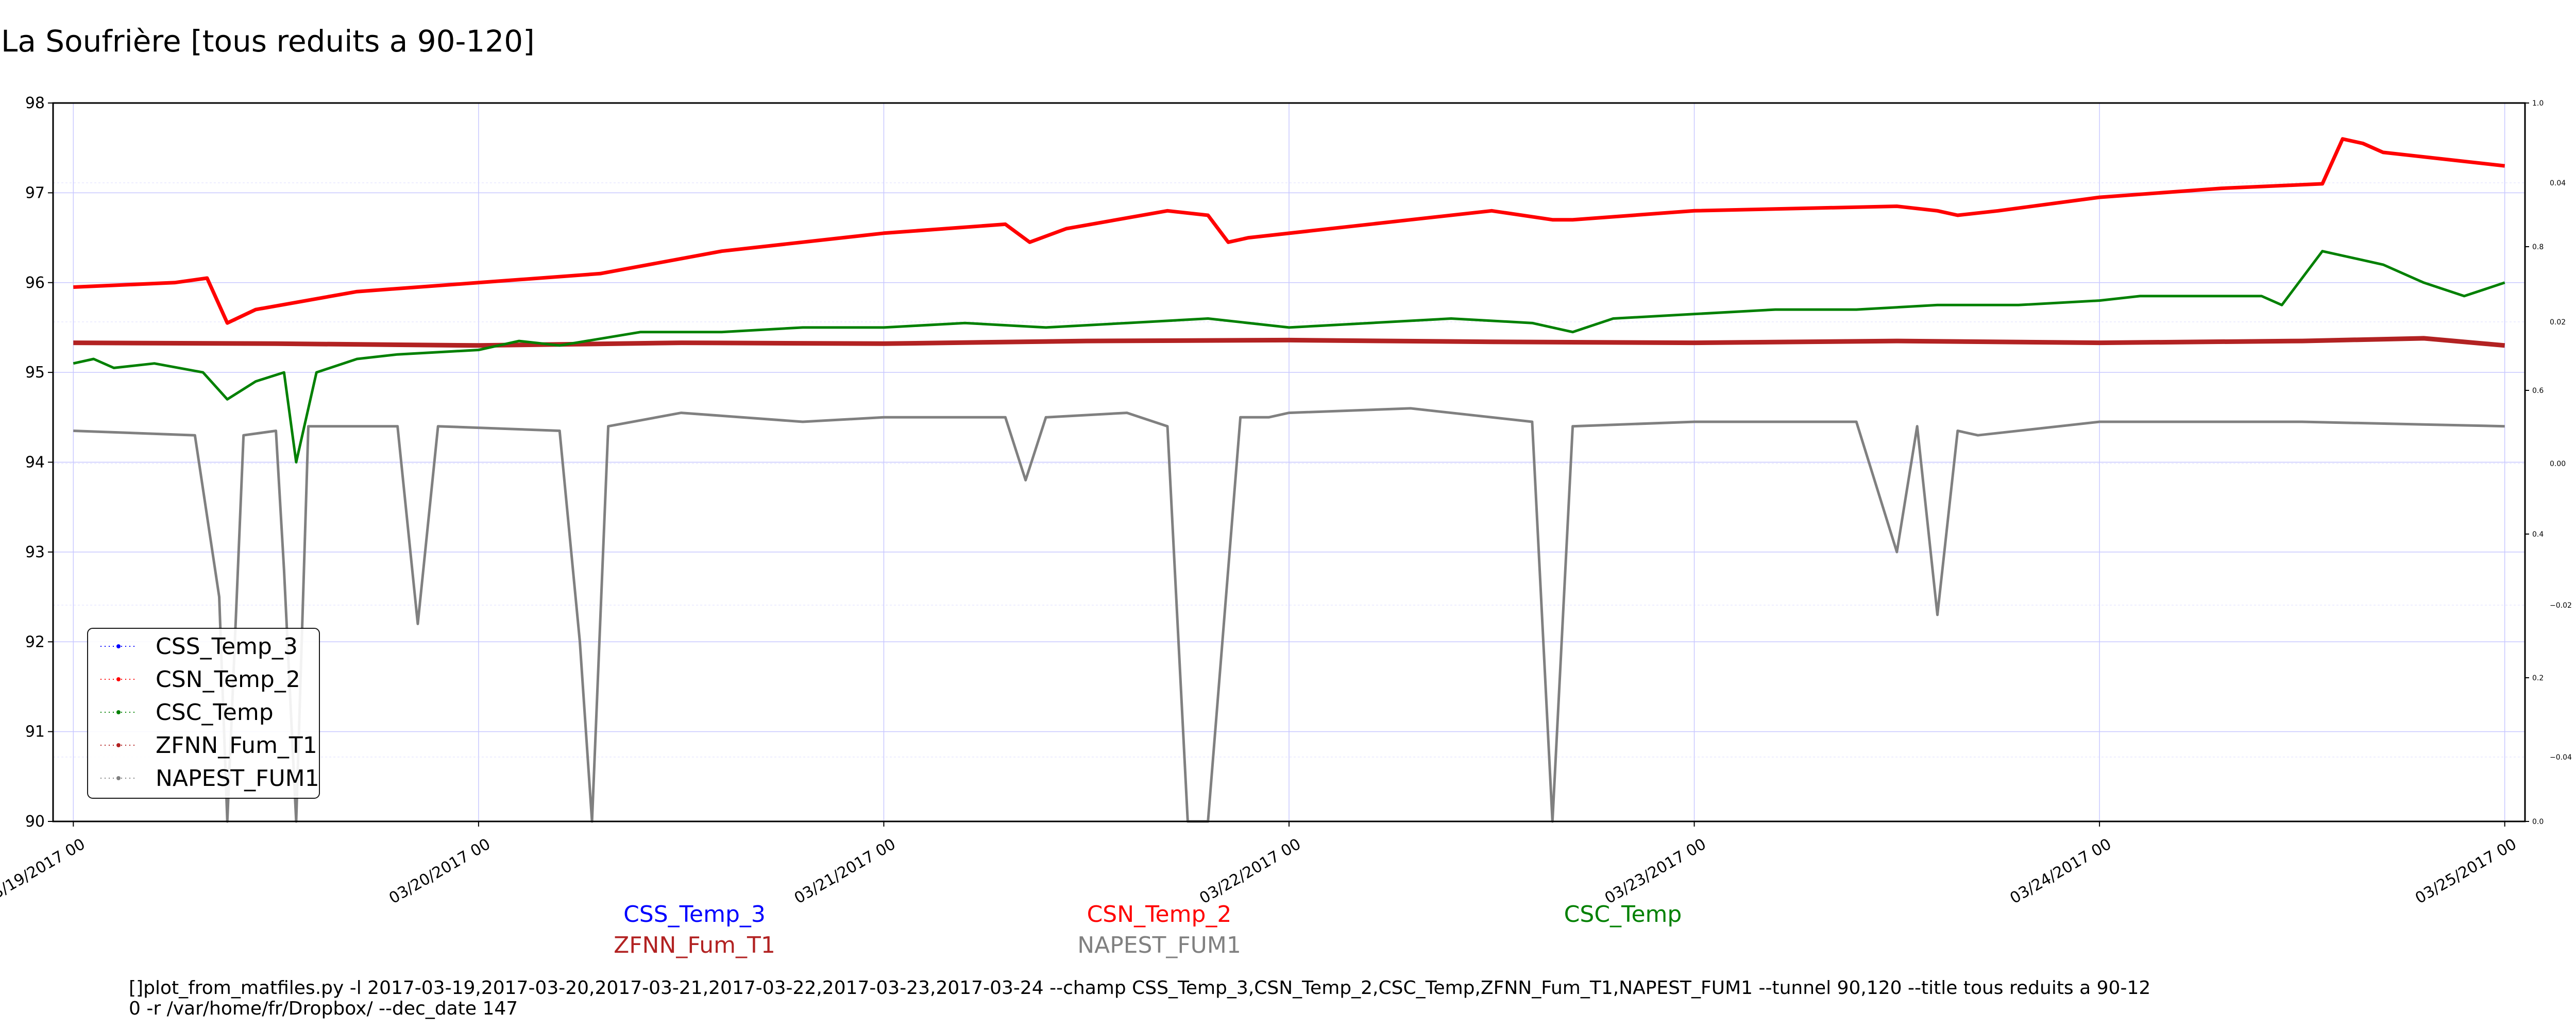  I want to click on y-tick-label: 98, so click(35, 103).